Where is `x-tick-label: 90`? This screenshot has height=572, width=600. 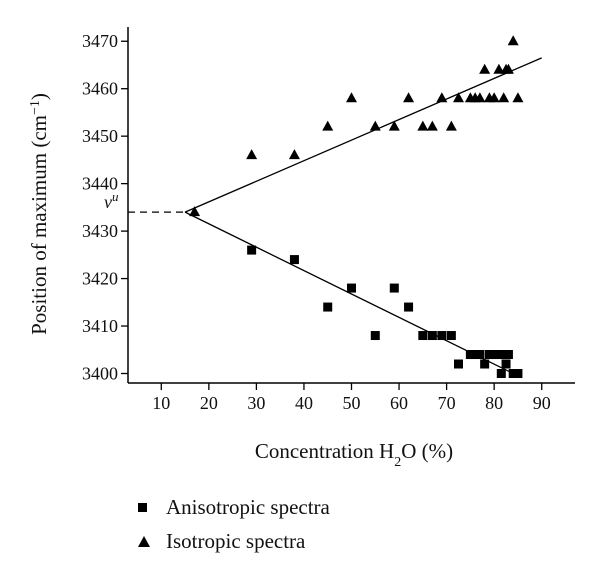
x-tick-label: 90 is located at coordinates (542, 403).